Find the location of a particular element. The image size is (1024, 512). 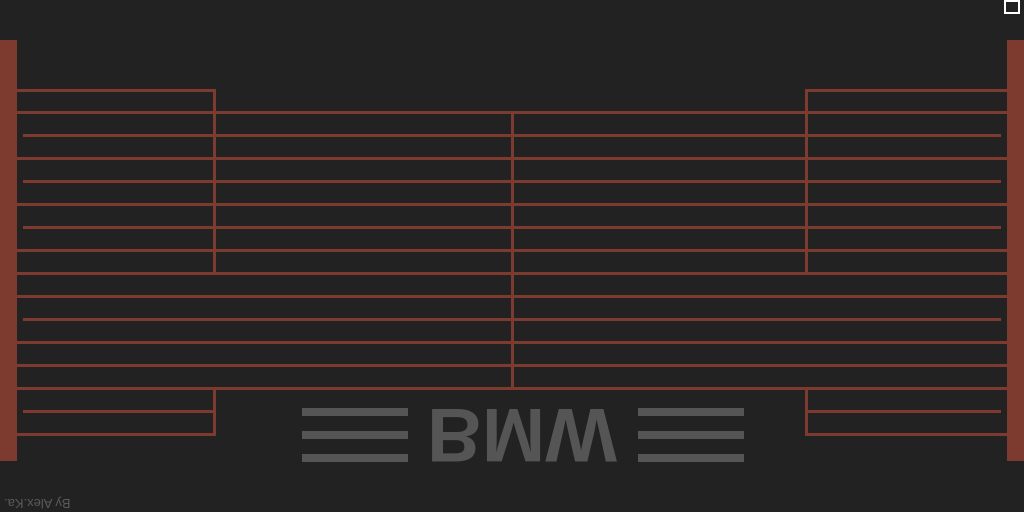

maximize-button is located at coordinates (1012, 7).